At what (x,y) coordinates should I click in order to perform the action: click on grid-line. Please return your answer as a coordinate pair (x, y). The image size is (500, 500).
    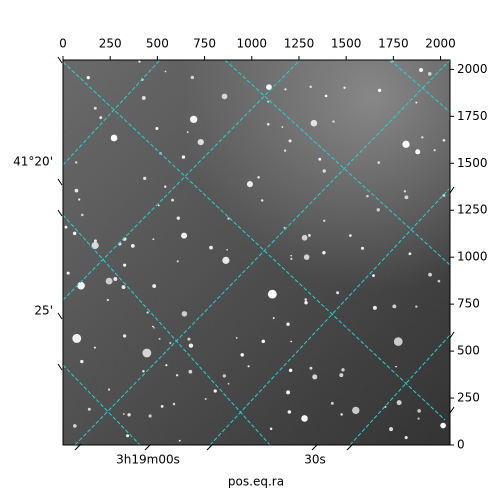
    Looking at the image, I should click on (399, 389).